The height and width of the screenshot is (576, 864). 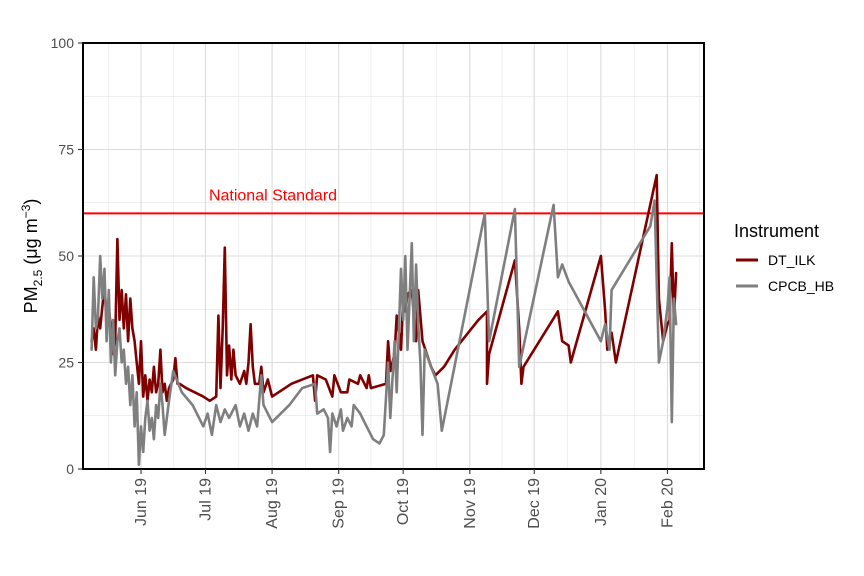 I want to click on y-axis-title-units-superscript: −3, so click(x=26, y=211).